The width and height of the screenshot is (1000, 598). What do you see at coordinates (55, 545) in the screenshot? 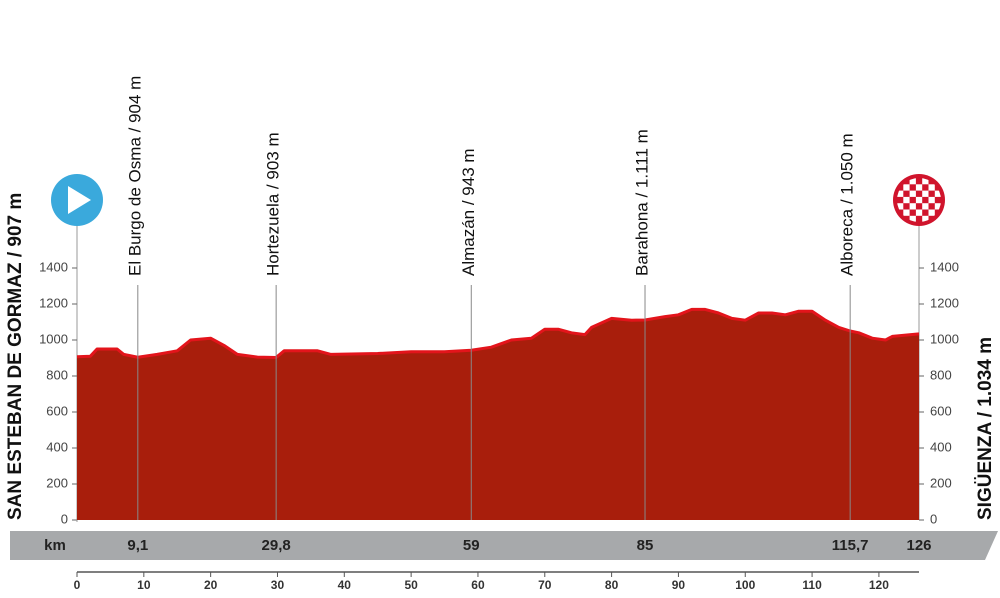
I see `km-unit: km` at bounding box center [55, 545].